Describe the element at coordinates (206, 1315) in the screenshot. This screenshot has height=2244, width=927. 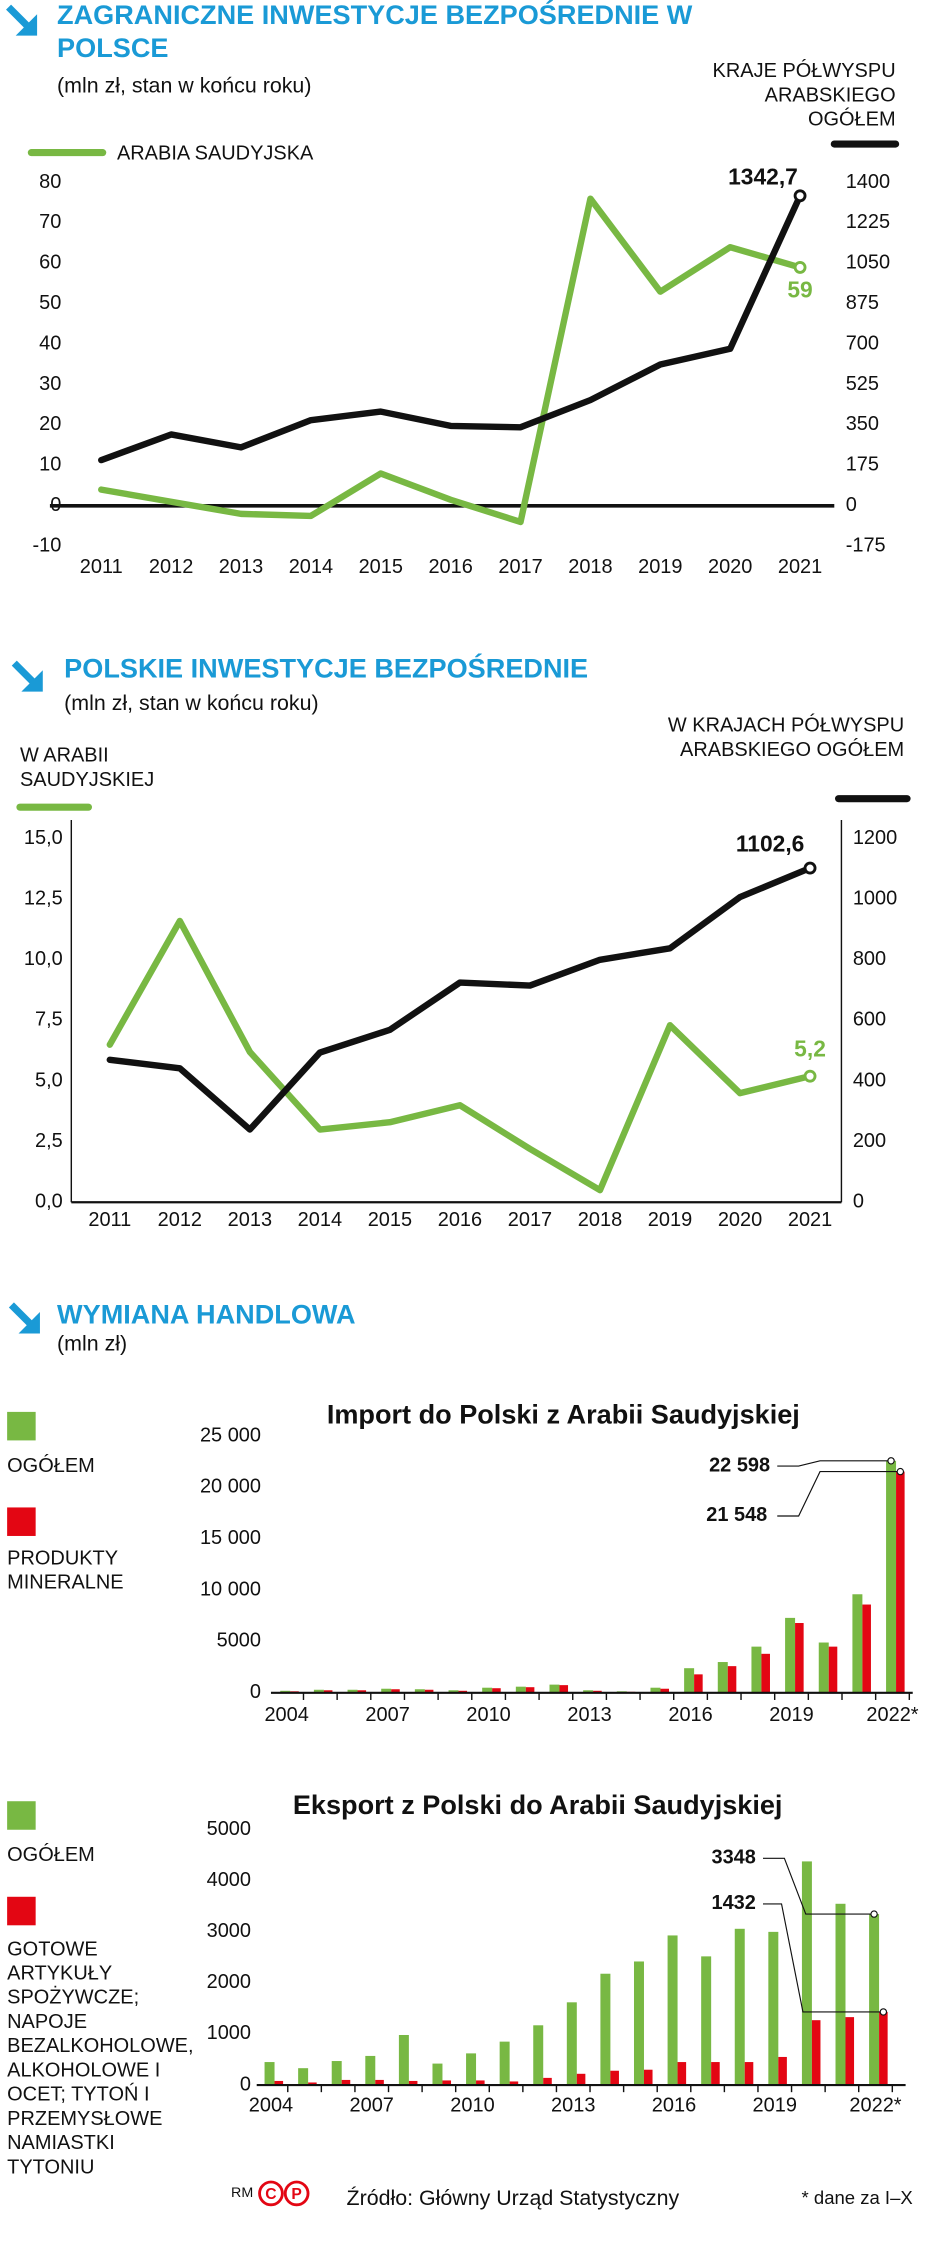
I see `section-title: WYMIANA HANDLOWA` at that location.